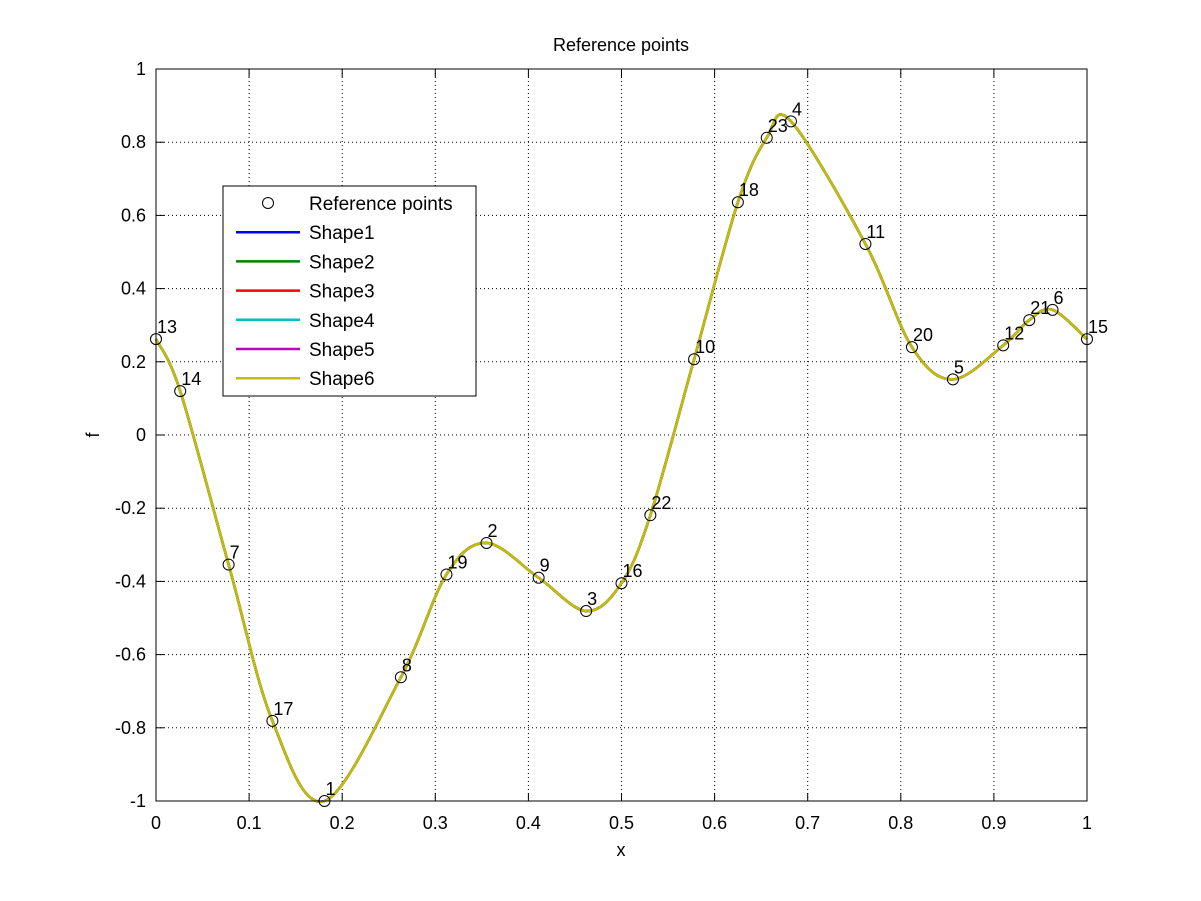 This screenshot has width=1201, height=901. Describe the element at coordinates (528, 823) in the screenshot. I see `x-tick-label: 0.4` at that location.